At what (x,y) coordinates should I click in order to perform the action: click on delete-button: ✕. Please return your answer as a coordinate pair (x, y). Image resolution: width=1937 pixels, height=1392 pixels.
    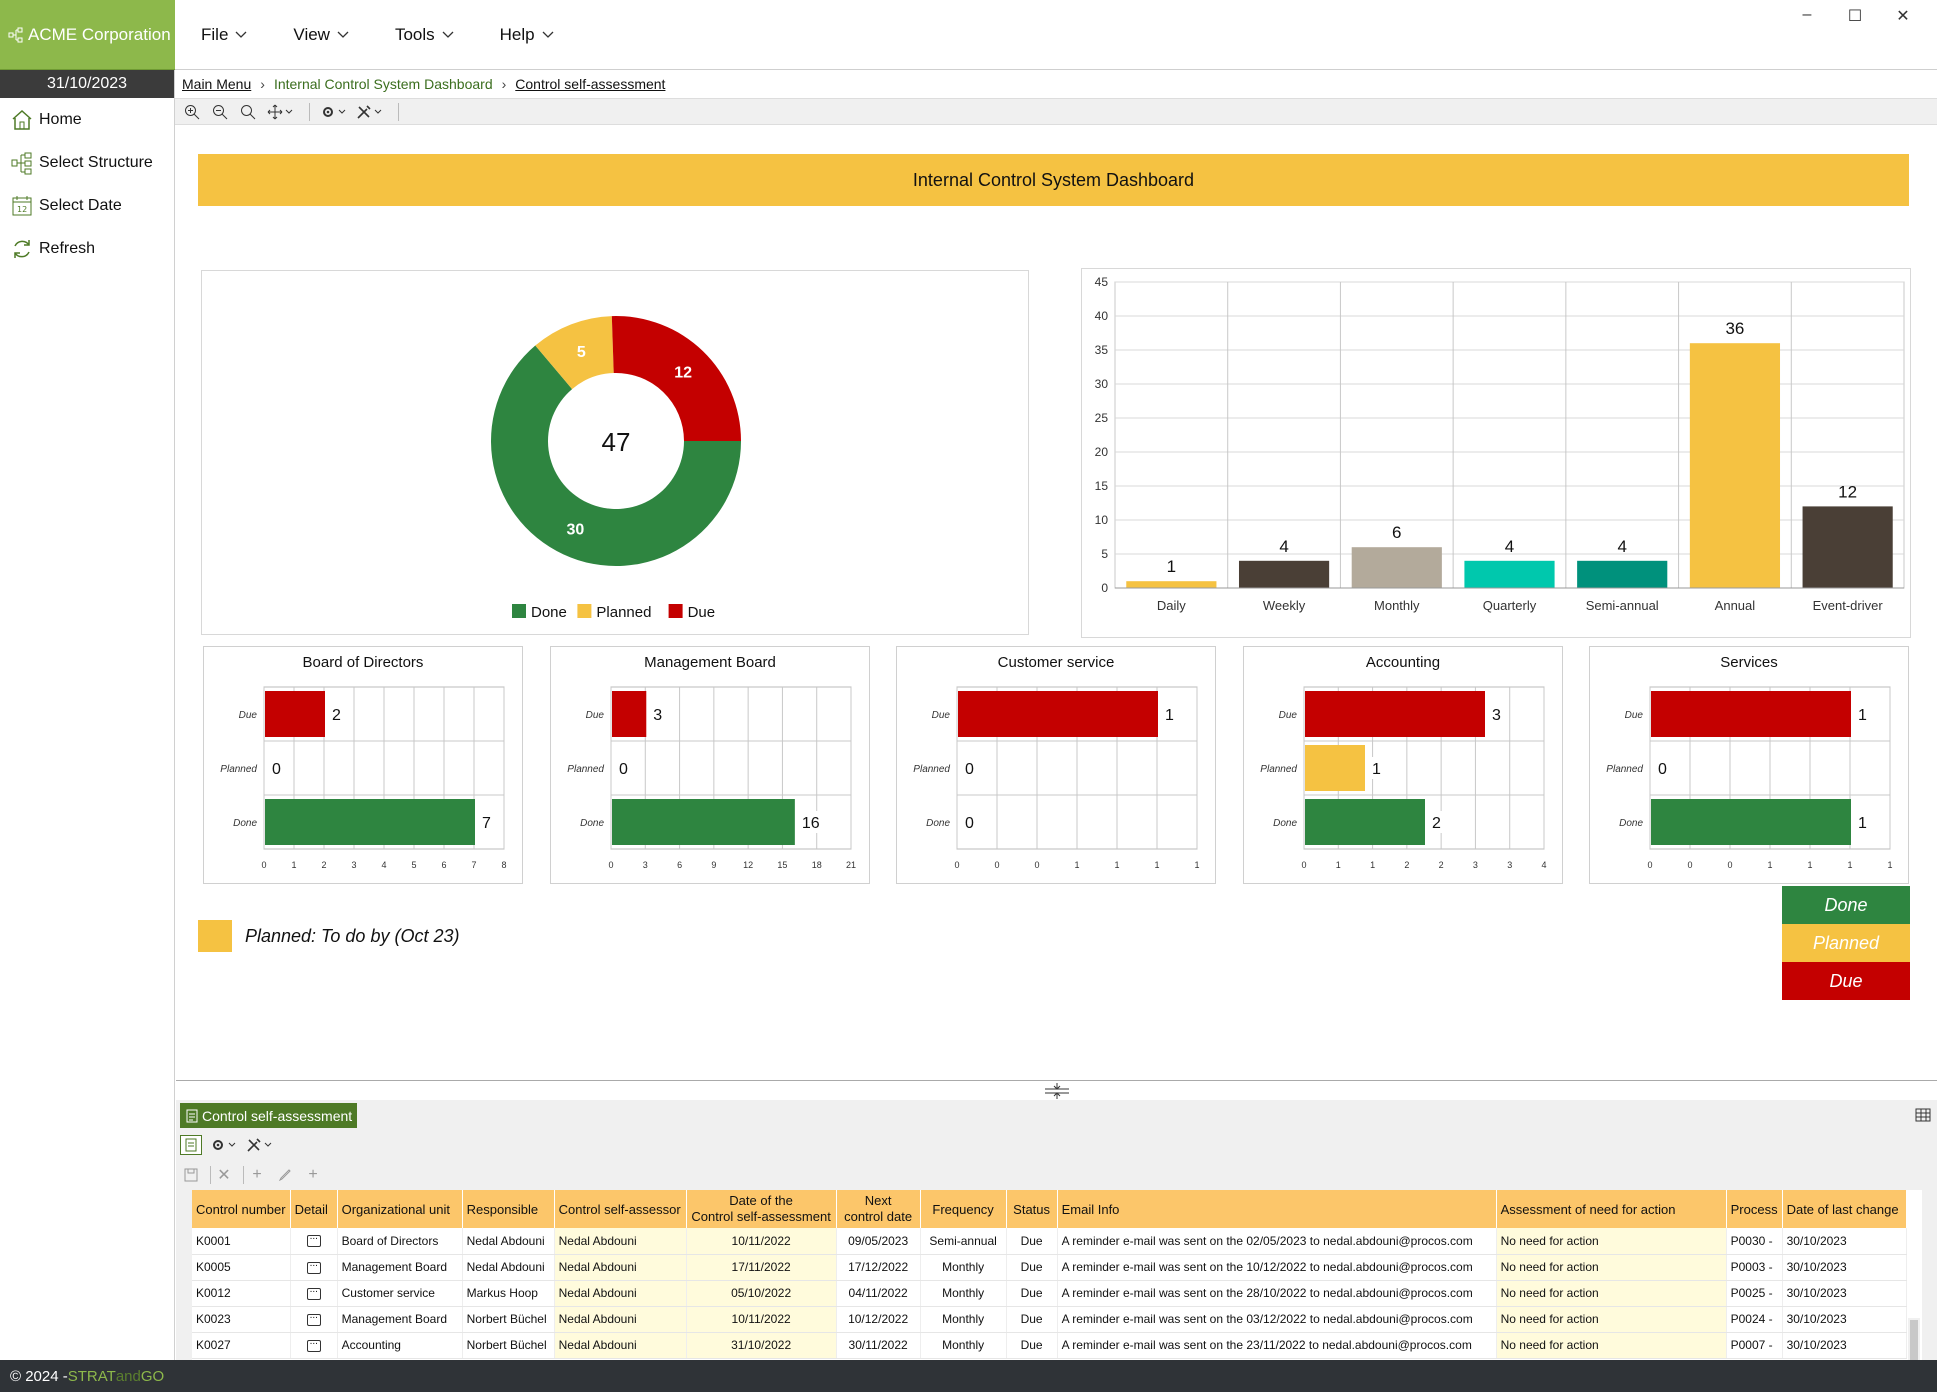
    Looking at the image, I should click on (224, 1175).